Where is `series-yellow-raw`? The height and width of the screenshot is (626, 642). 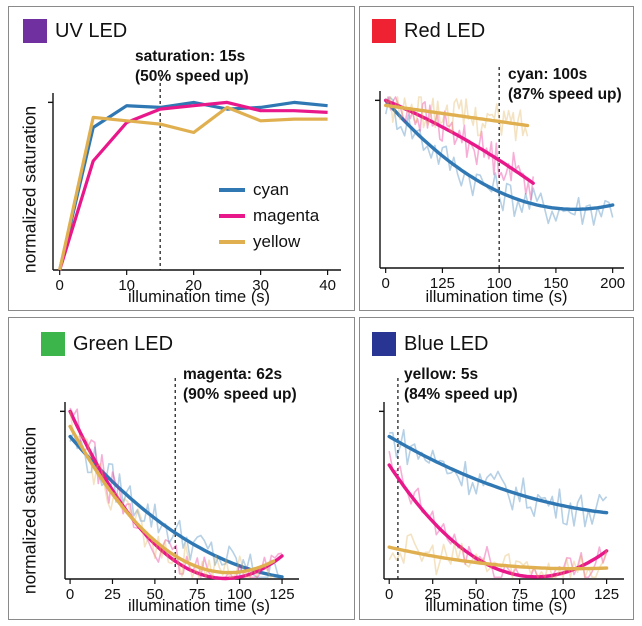 series-yellow-raw is located at coordinates (456, 119).